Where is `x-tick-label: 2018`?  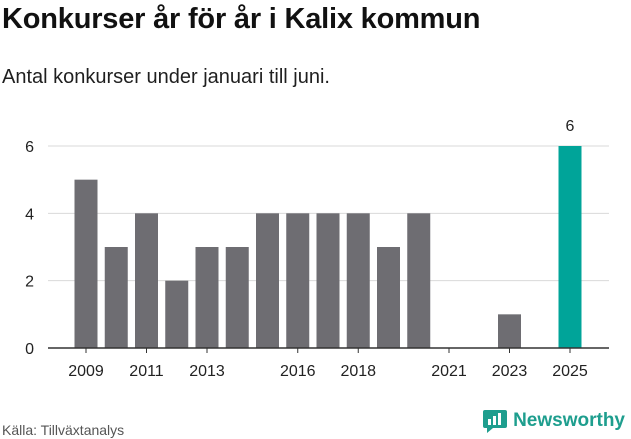
x-tick-label: 2018 is located at coordinates (358, 371).